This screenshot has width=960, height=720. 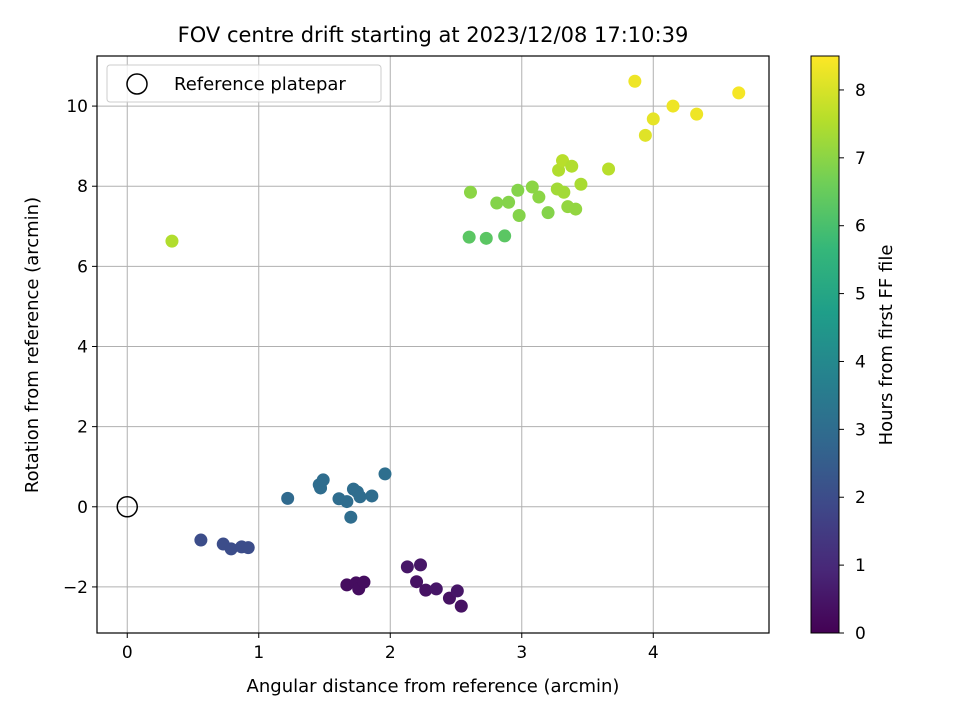 What do you see at coordinates (860, 227) in the screenshot?
I see `colorbar-tick-label: 6` at bounding box center [860, 227].